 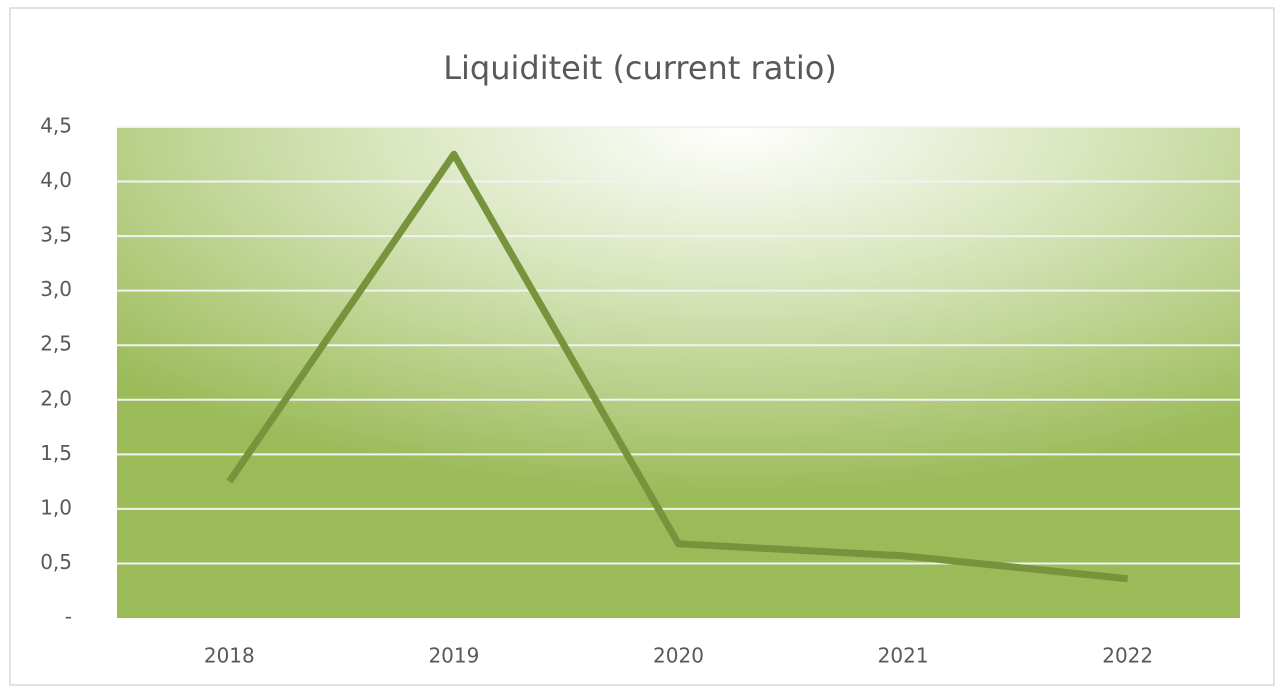 I want to click on y-tick-label: 4,5, so click(x=56, y=126).